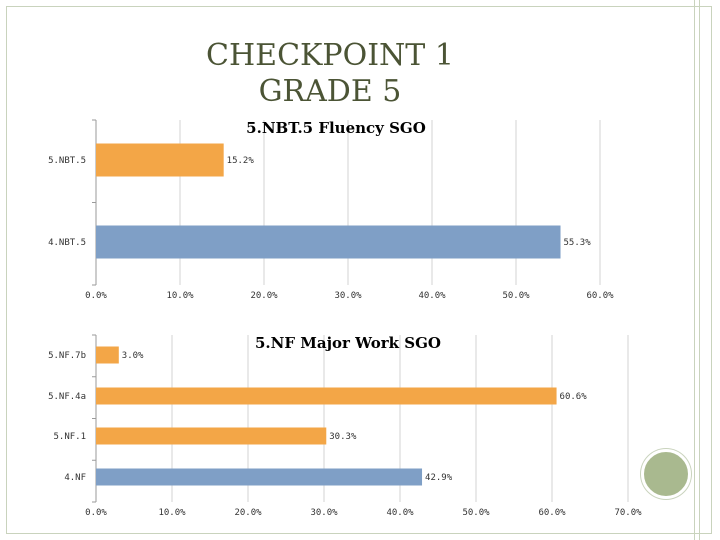 The height and width of the screenshot is (540, 720). What do you see at coordinates (574, 397) in the screenshot?
I see `chart2-value-label: 60.6%` at bounding box center [574, 397].